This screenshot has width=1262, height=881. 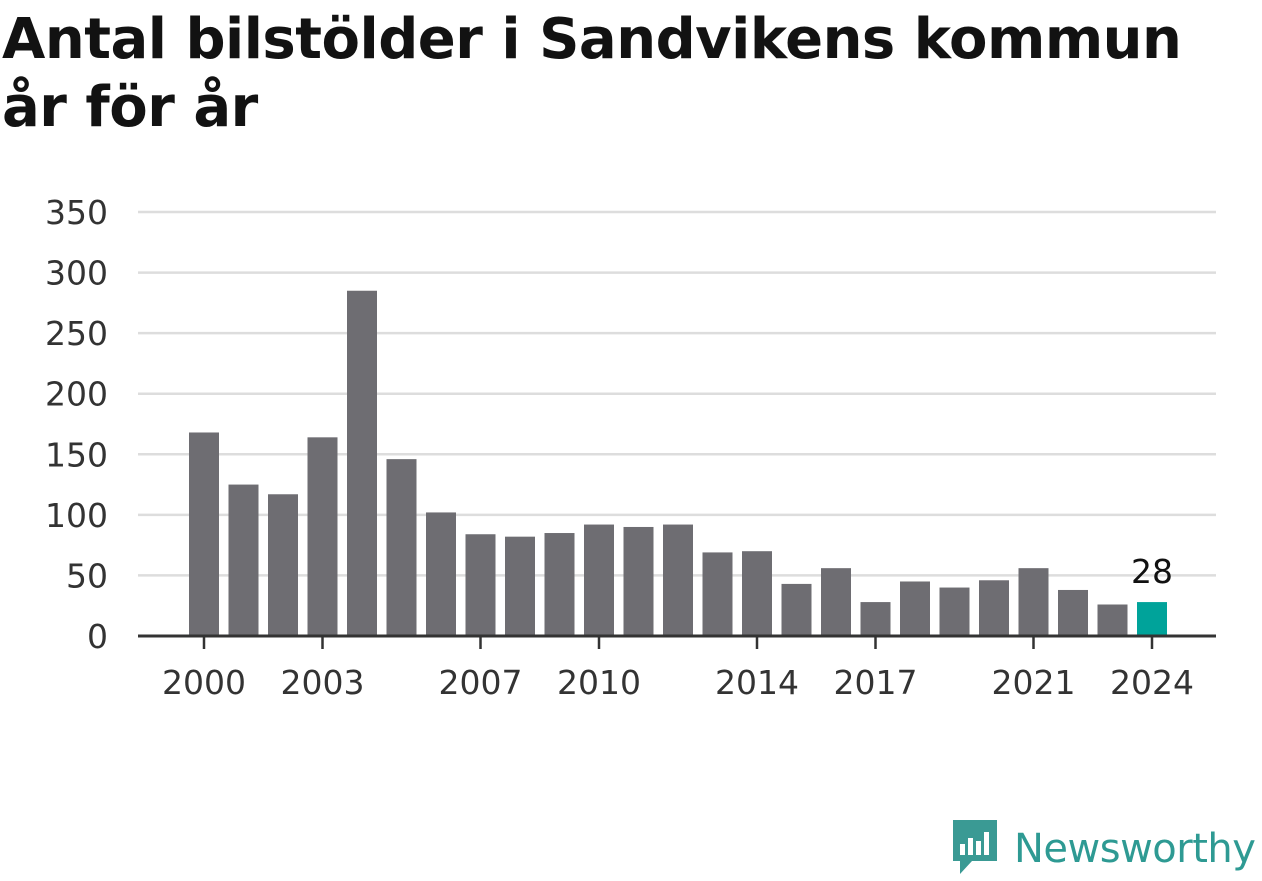 What do you see at coordinates (1152, 619) in the screenshot?
I see `bar-2024` at bounding box center [1152, 619].